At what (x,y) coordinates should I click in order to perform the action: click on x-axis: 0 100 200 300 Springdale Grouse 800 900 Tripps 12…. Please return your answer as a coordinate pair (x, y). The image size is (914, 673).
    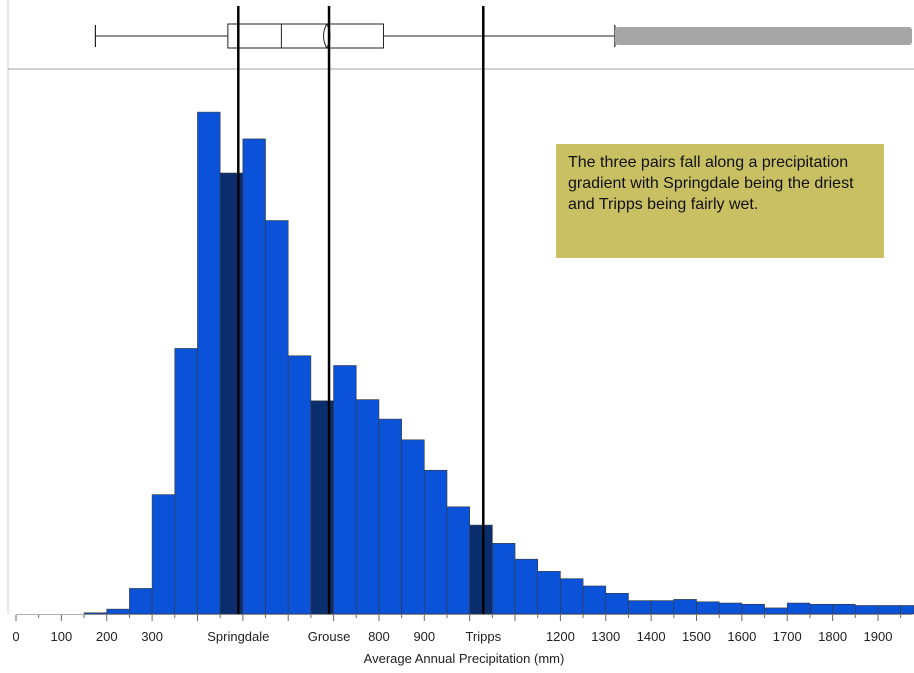
    Looking at the image, I should click on (457, 629).